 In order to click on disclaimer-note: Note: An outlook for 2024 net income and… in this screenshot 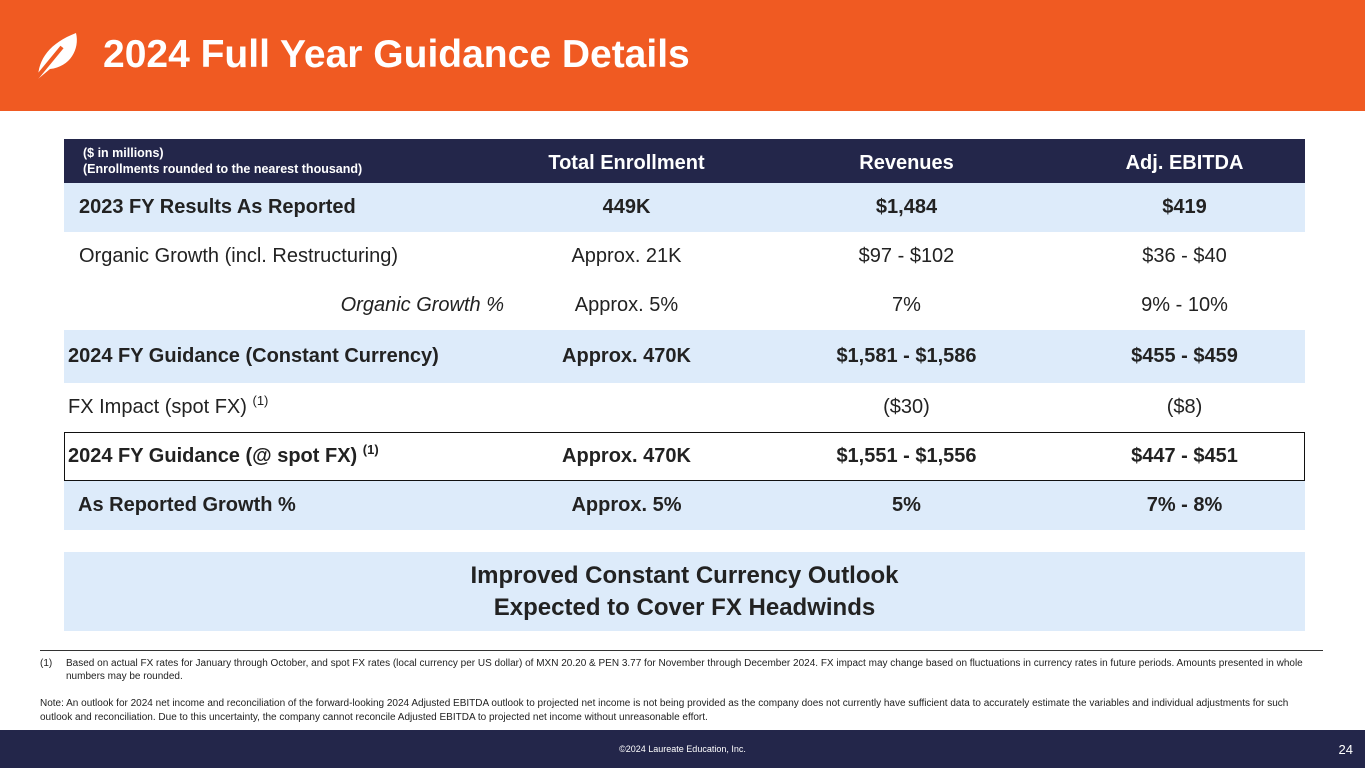, I will do `click(664, 710)`.